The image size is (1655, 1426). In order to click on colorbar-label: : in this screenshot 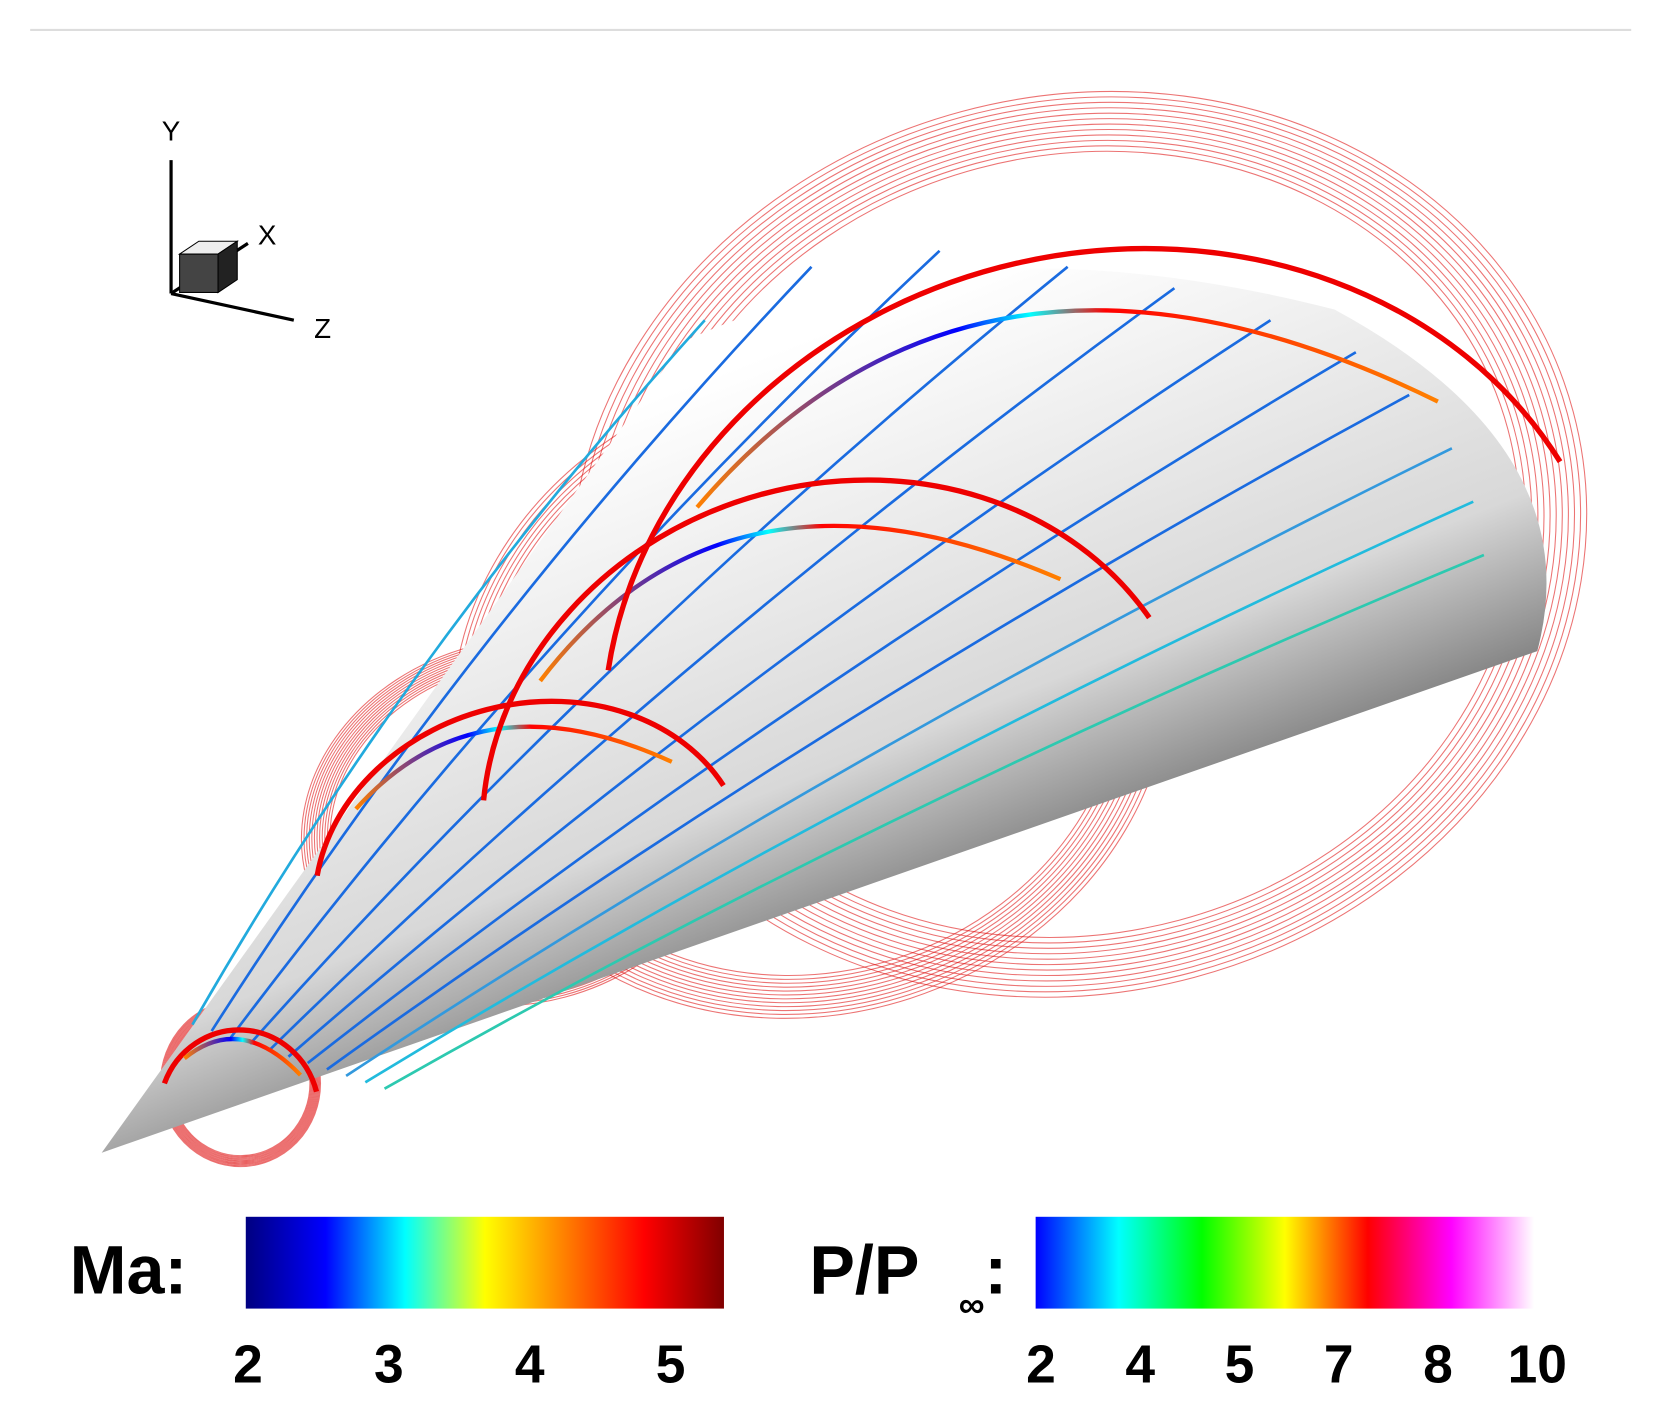, I will do `click(995, 1271)`.